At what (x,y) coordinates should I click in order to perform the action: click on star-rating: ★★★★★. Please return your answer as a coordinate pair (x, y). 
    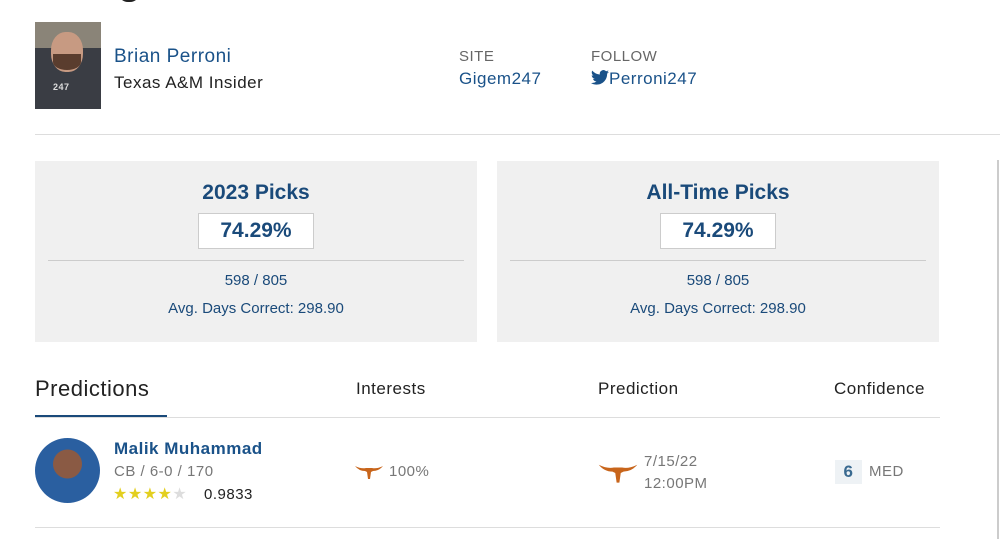
    Looking at the image, I should click on (150, 494).